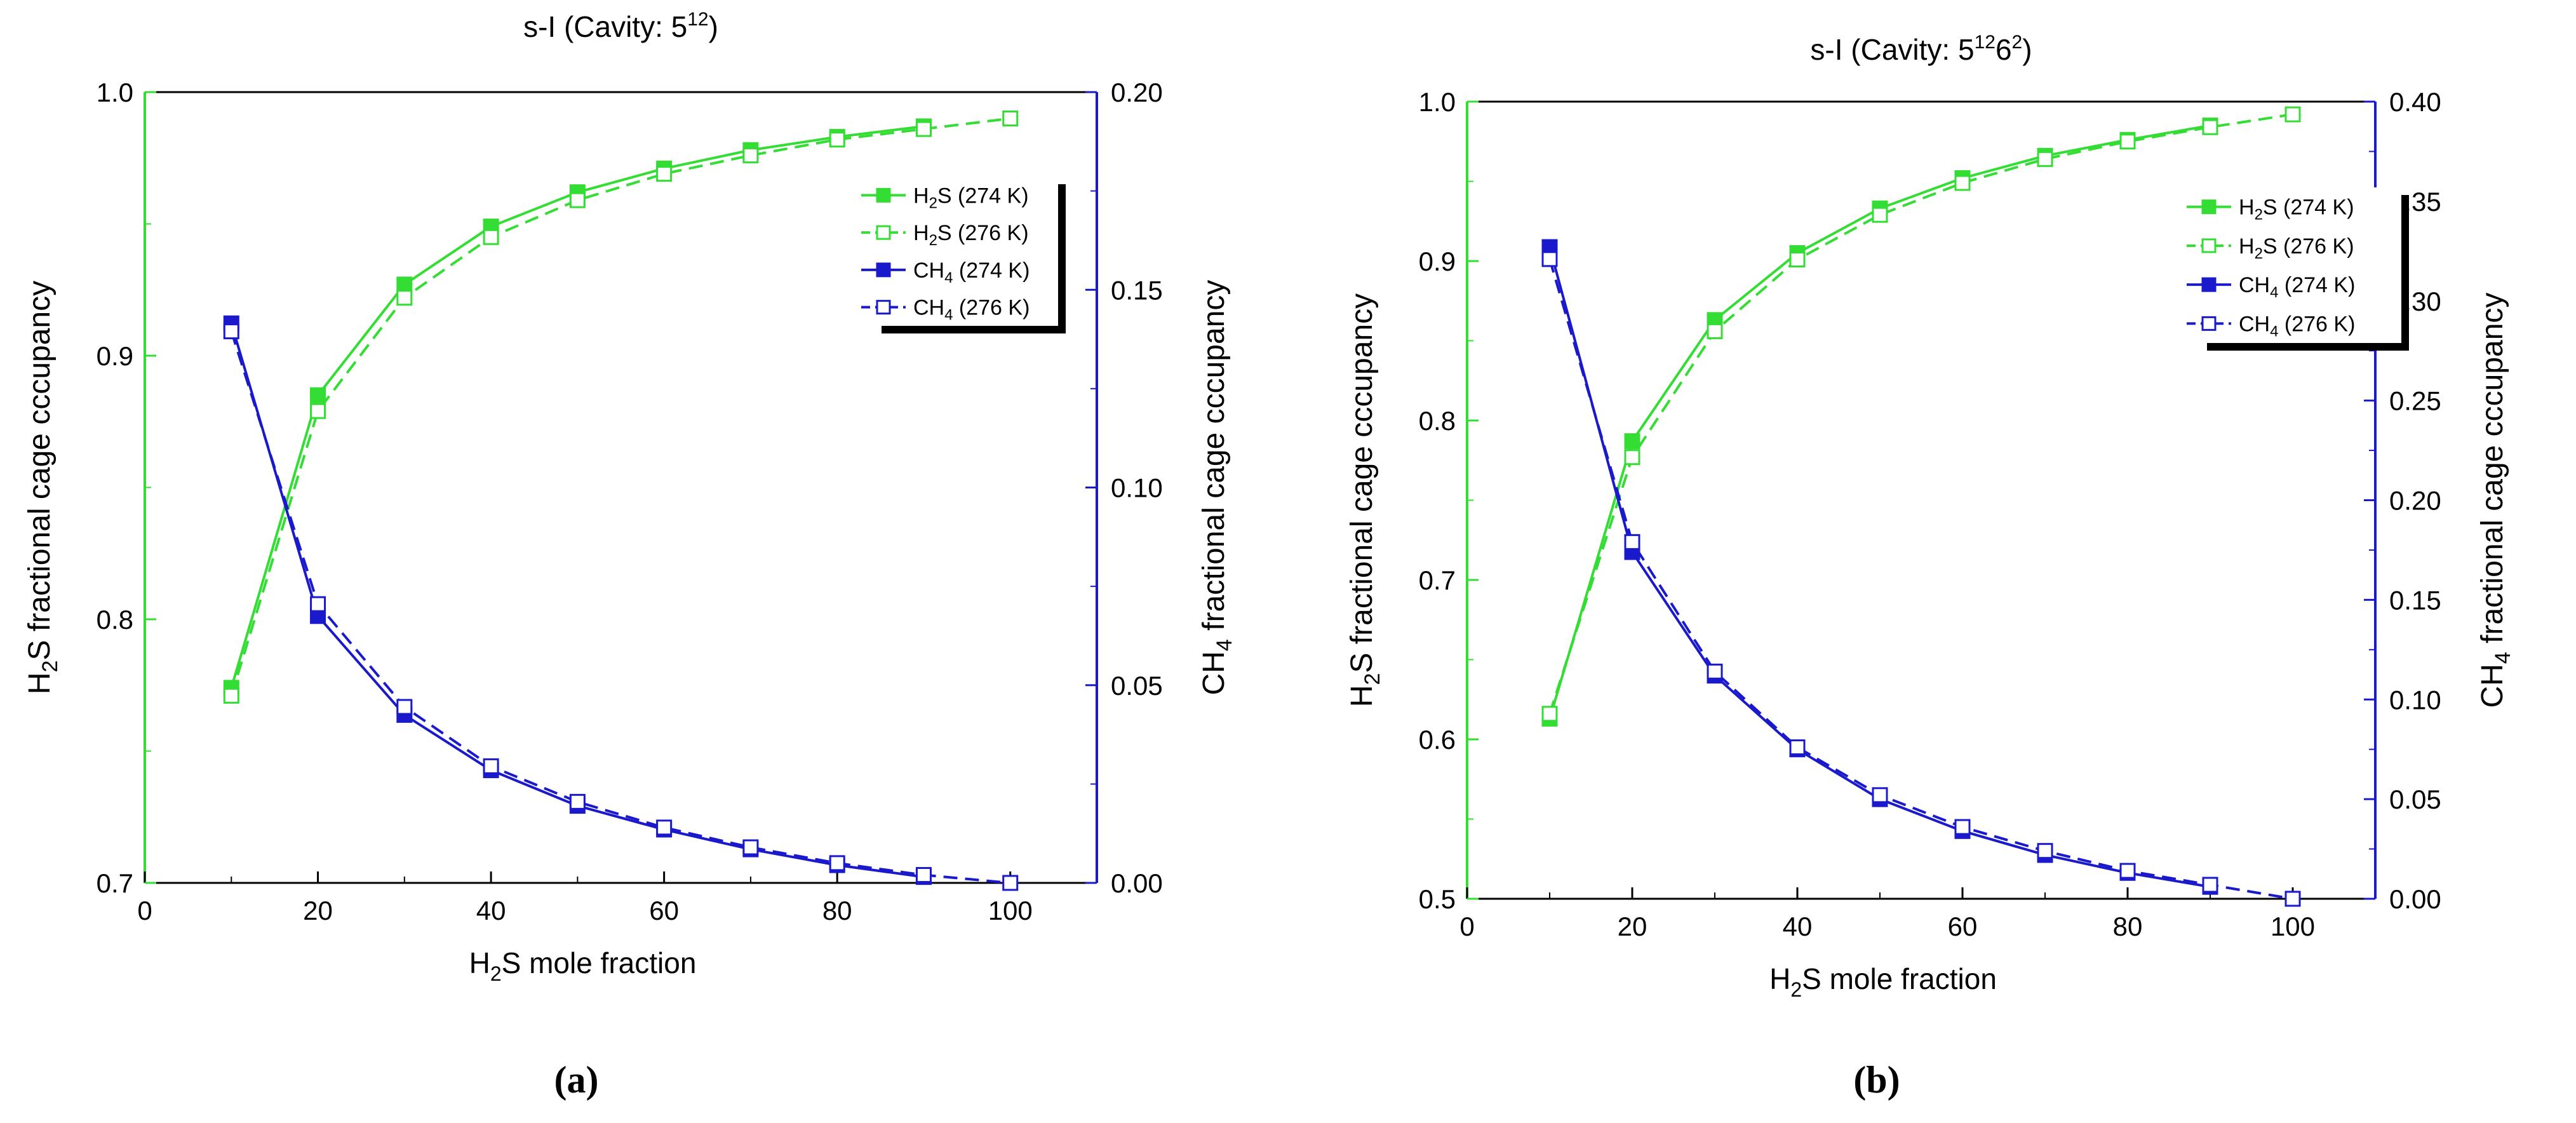 Image resolution: width=2576 pixels, height=1123 pixels. What do you see at coordinates (2128, 926) in the screenshot?
I see `x-tick-label: 80` at bounding box center [2128, 926].